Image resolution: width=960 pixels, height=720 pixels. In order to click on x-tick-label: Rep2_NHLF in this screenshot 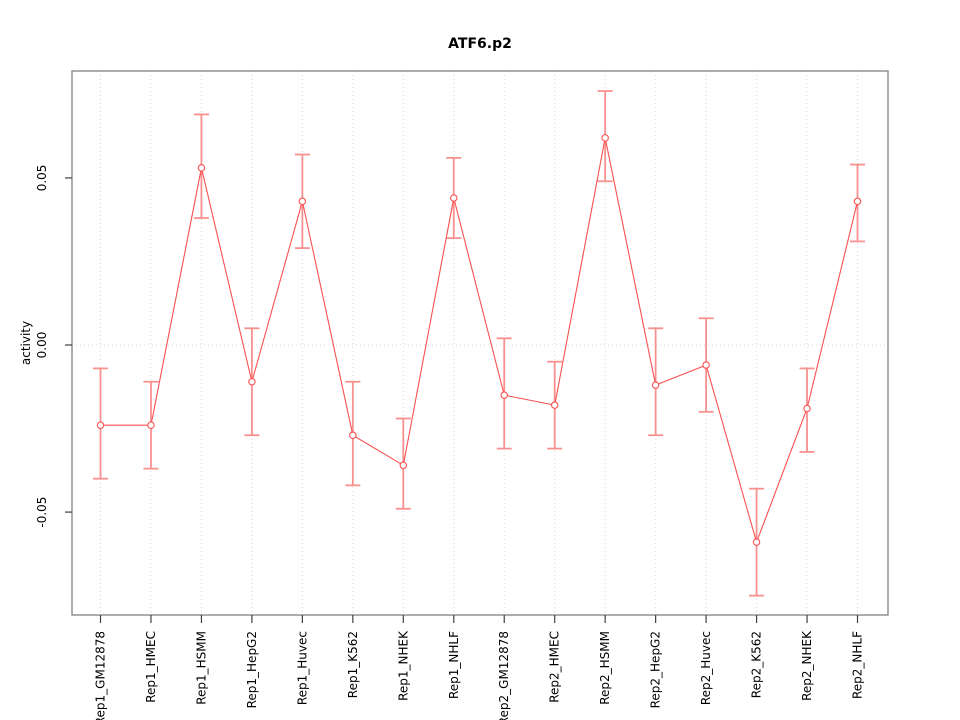, I will do `click(858, 665)`.